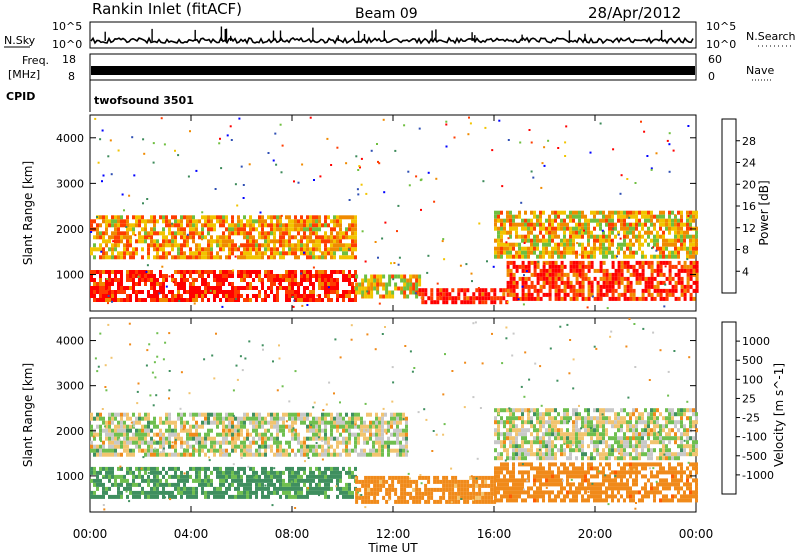 Image resolution: width=800 pixels, height=554 pixels. What do you see at coordinates (71, 76) in the screenshot?
I see `freq-tick-bottom: 8` at bounding box center [71, 76].